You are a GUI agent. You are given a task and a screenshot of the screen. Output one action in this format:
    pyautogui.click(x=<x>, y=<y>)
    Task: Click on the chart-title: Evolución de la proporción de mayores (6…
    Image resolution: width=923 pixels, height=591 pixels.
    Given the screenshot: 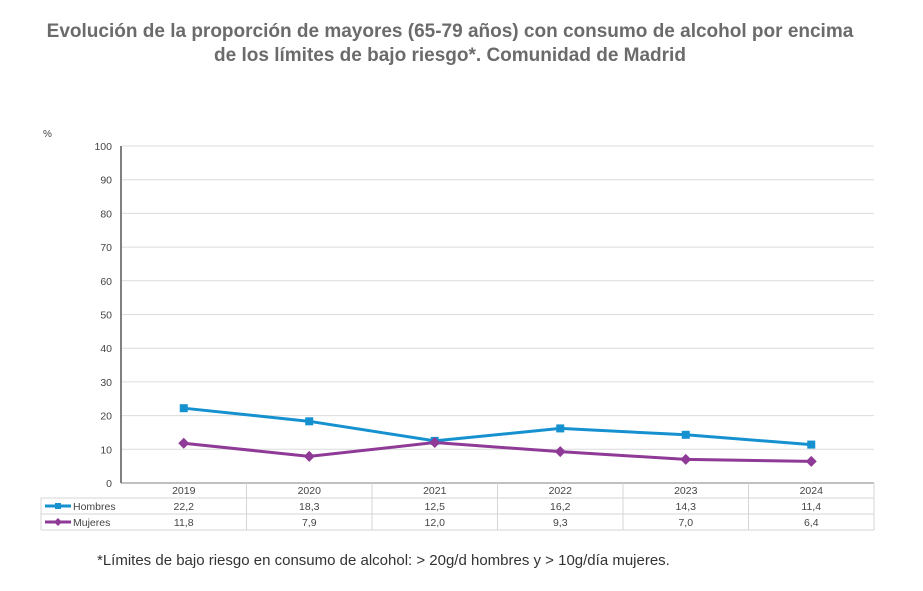 What is the action you would take?
    pyautogui.click(x=450, y=44)
    